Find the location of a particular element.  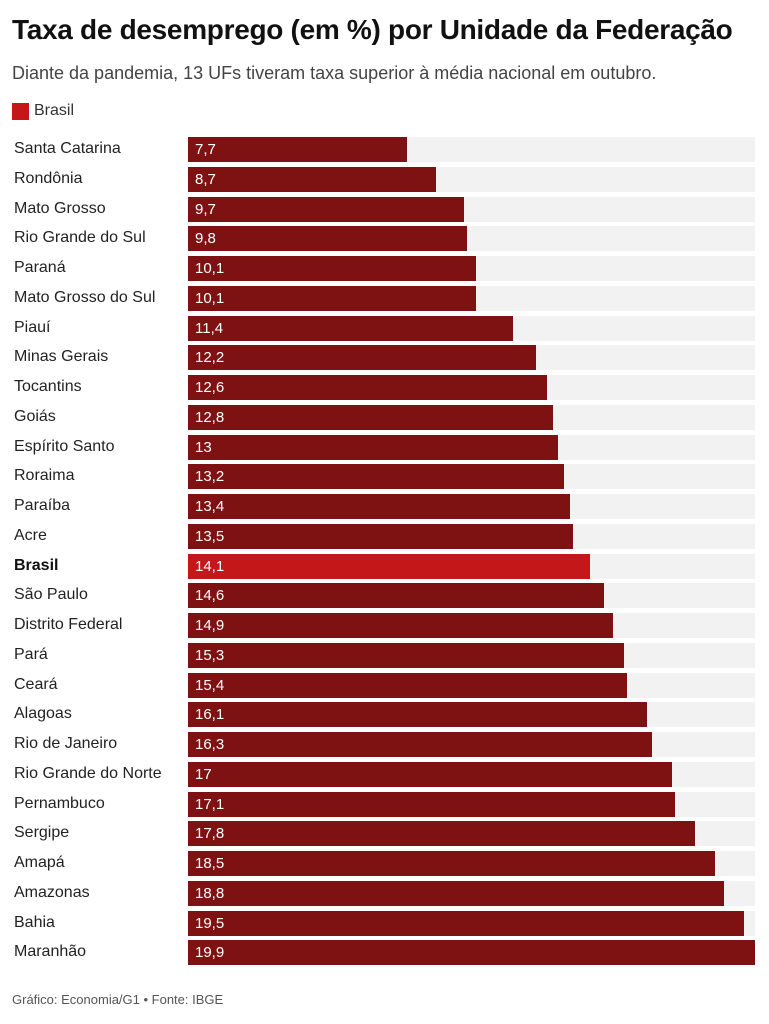

bar-row: Maranhão 19,9 is located at coordinates (384, 952).